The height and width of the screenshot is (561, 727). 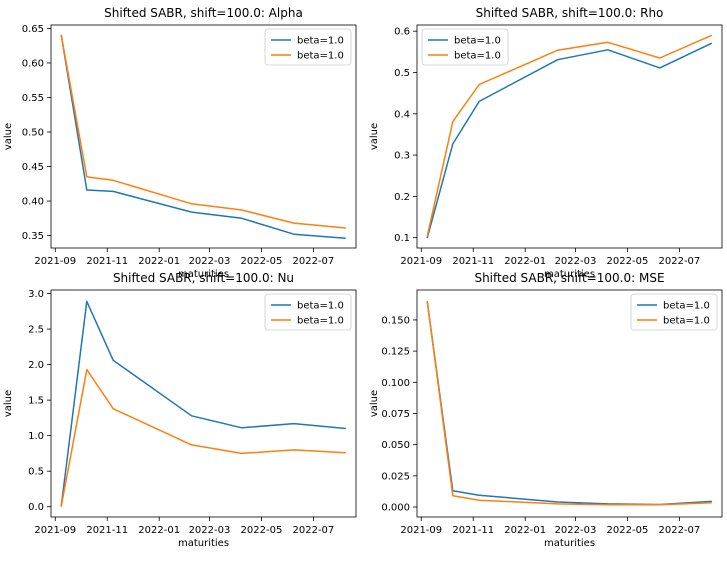 What do you see at coordinates (36, 365) in the screenshot?
I see `y-tick-label: 2.0` at bounding box center [36, 365].